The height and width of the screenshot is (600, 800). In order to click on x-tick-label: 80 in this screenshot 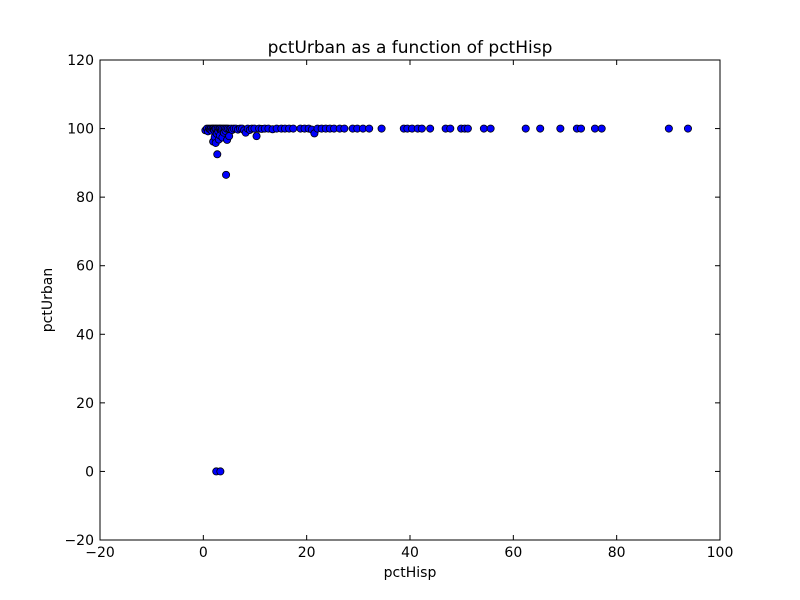, I will do `click(617, 553)`.